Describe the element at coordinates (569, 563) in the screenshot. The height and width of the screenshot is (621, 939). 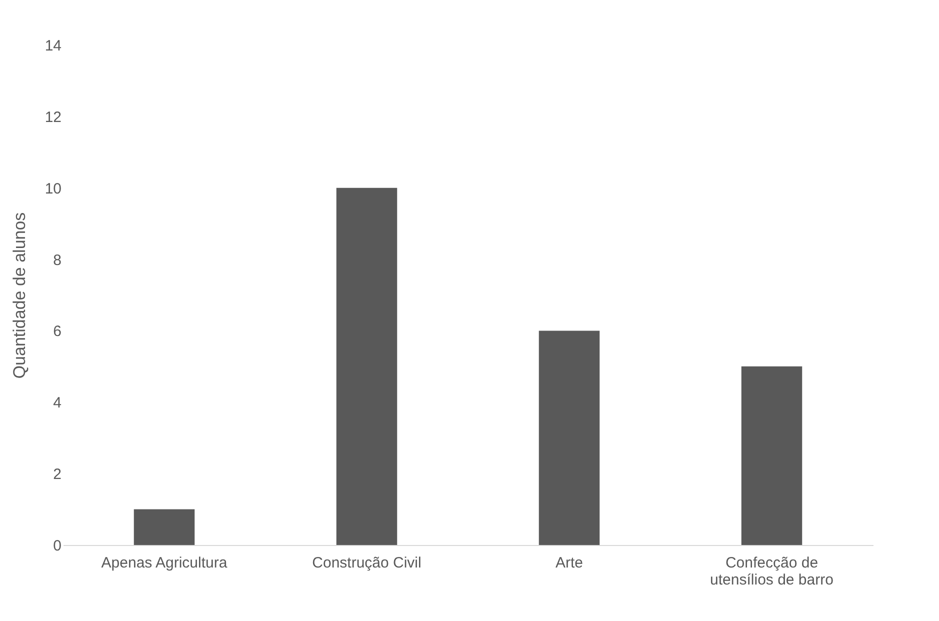
I see `x-tick-label: Arte` at that location.